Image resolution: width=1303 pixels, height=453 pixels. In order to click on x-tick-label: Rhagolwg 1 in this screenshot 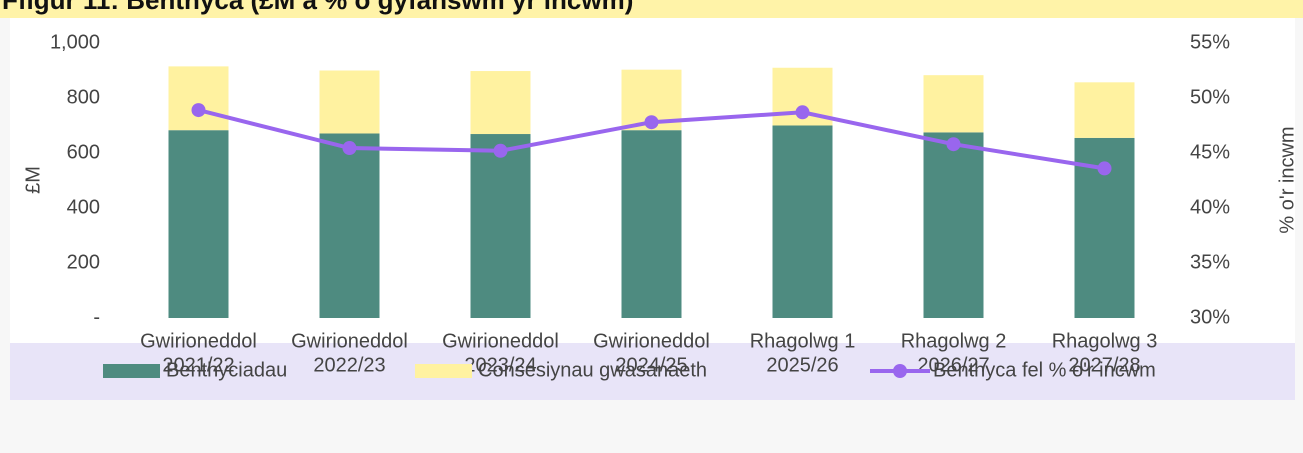, I will do `click(803, 341)`.